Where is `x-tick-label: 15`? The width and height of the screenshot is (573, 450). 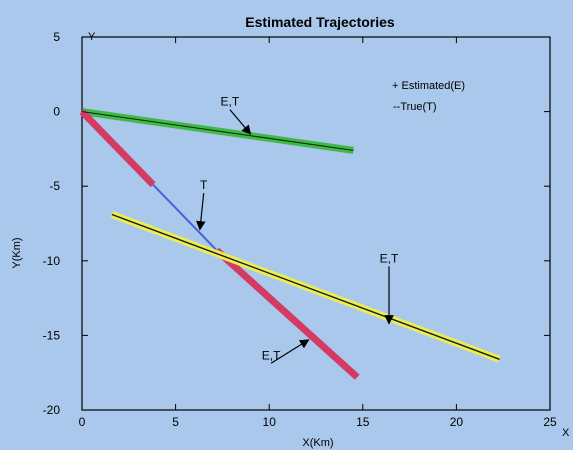
x-tick-label: 15 is located at coordinates (363, 422).